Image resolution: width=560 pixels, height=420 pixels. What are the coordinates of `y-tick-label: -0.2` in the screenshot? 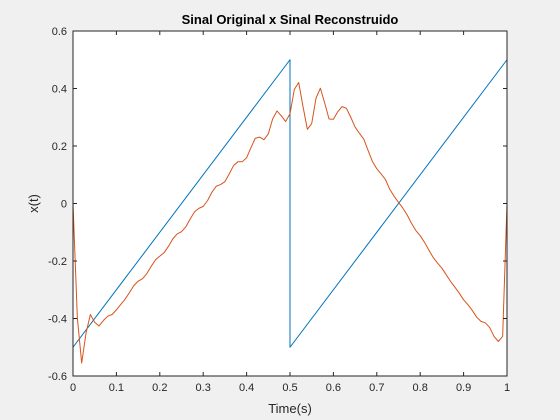 It's located at (57, 262).